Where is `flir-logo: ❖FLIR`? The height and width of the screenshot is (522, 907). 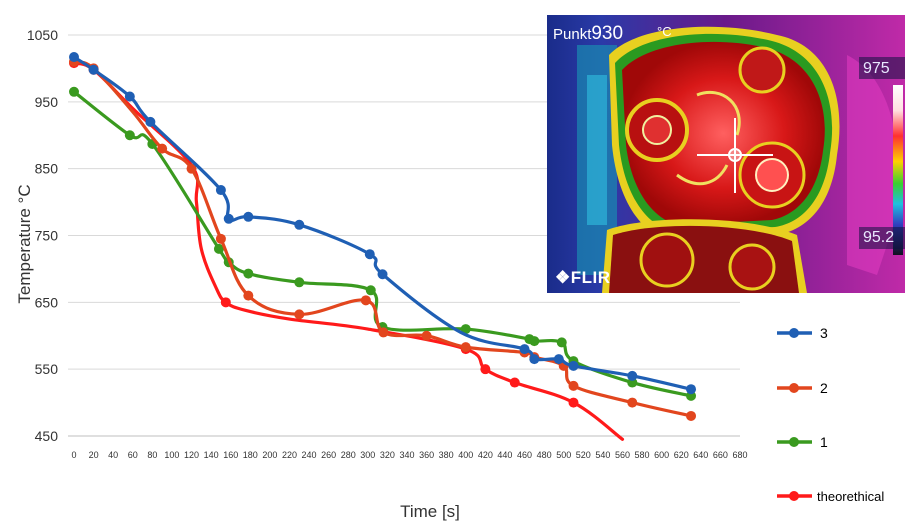
flir-logo: ❖FLIR is located at coordinates (583, 277).